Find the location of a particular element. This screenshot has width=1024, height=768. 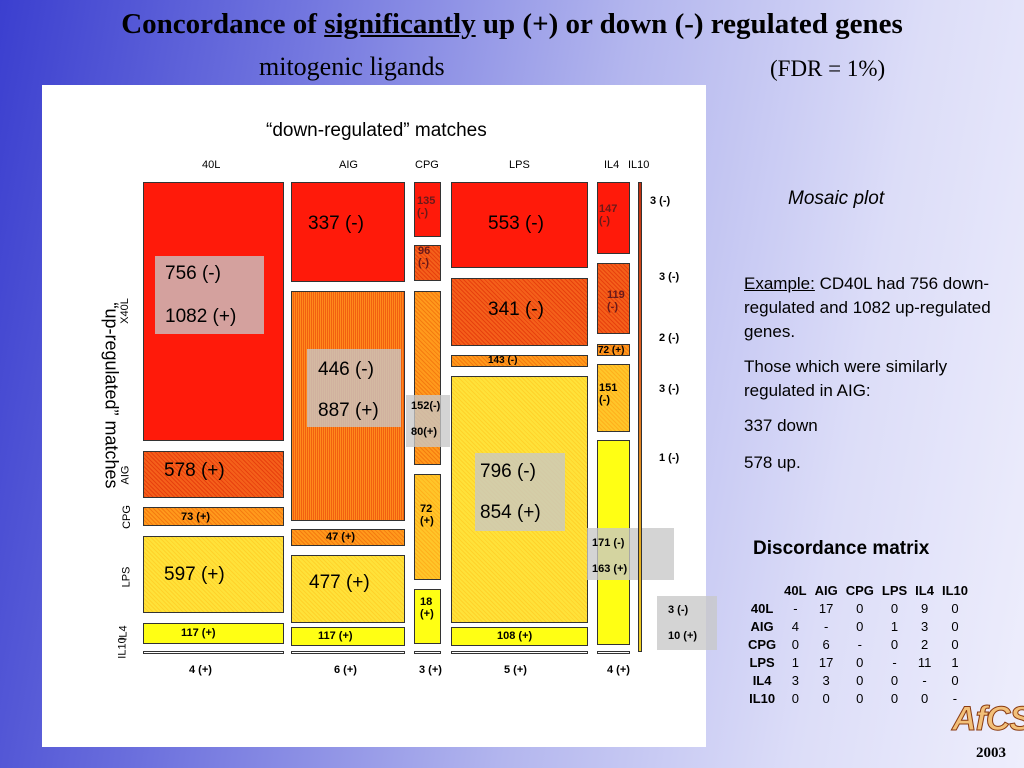

cell-il4-40l is located at coordinates (613, 218).